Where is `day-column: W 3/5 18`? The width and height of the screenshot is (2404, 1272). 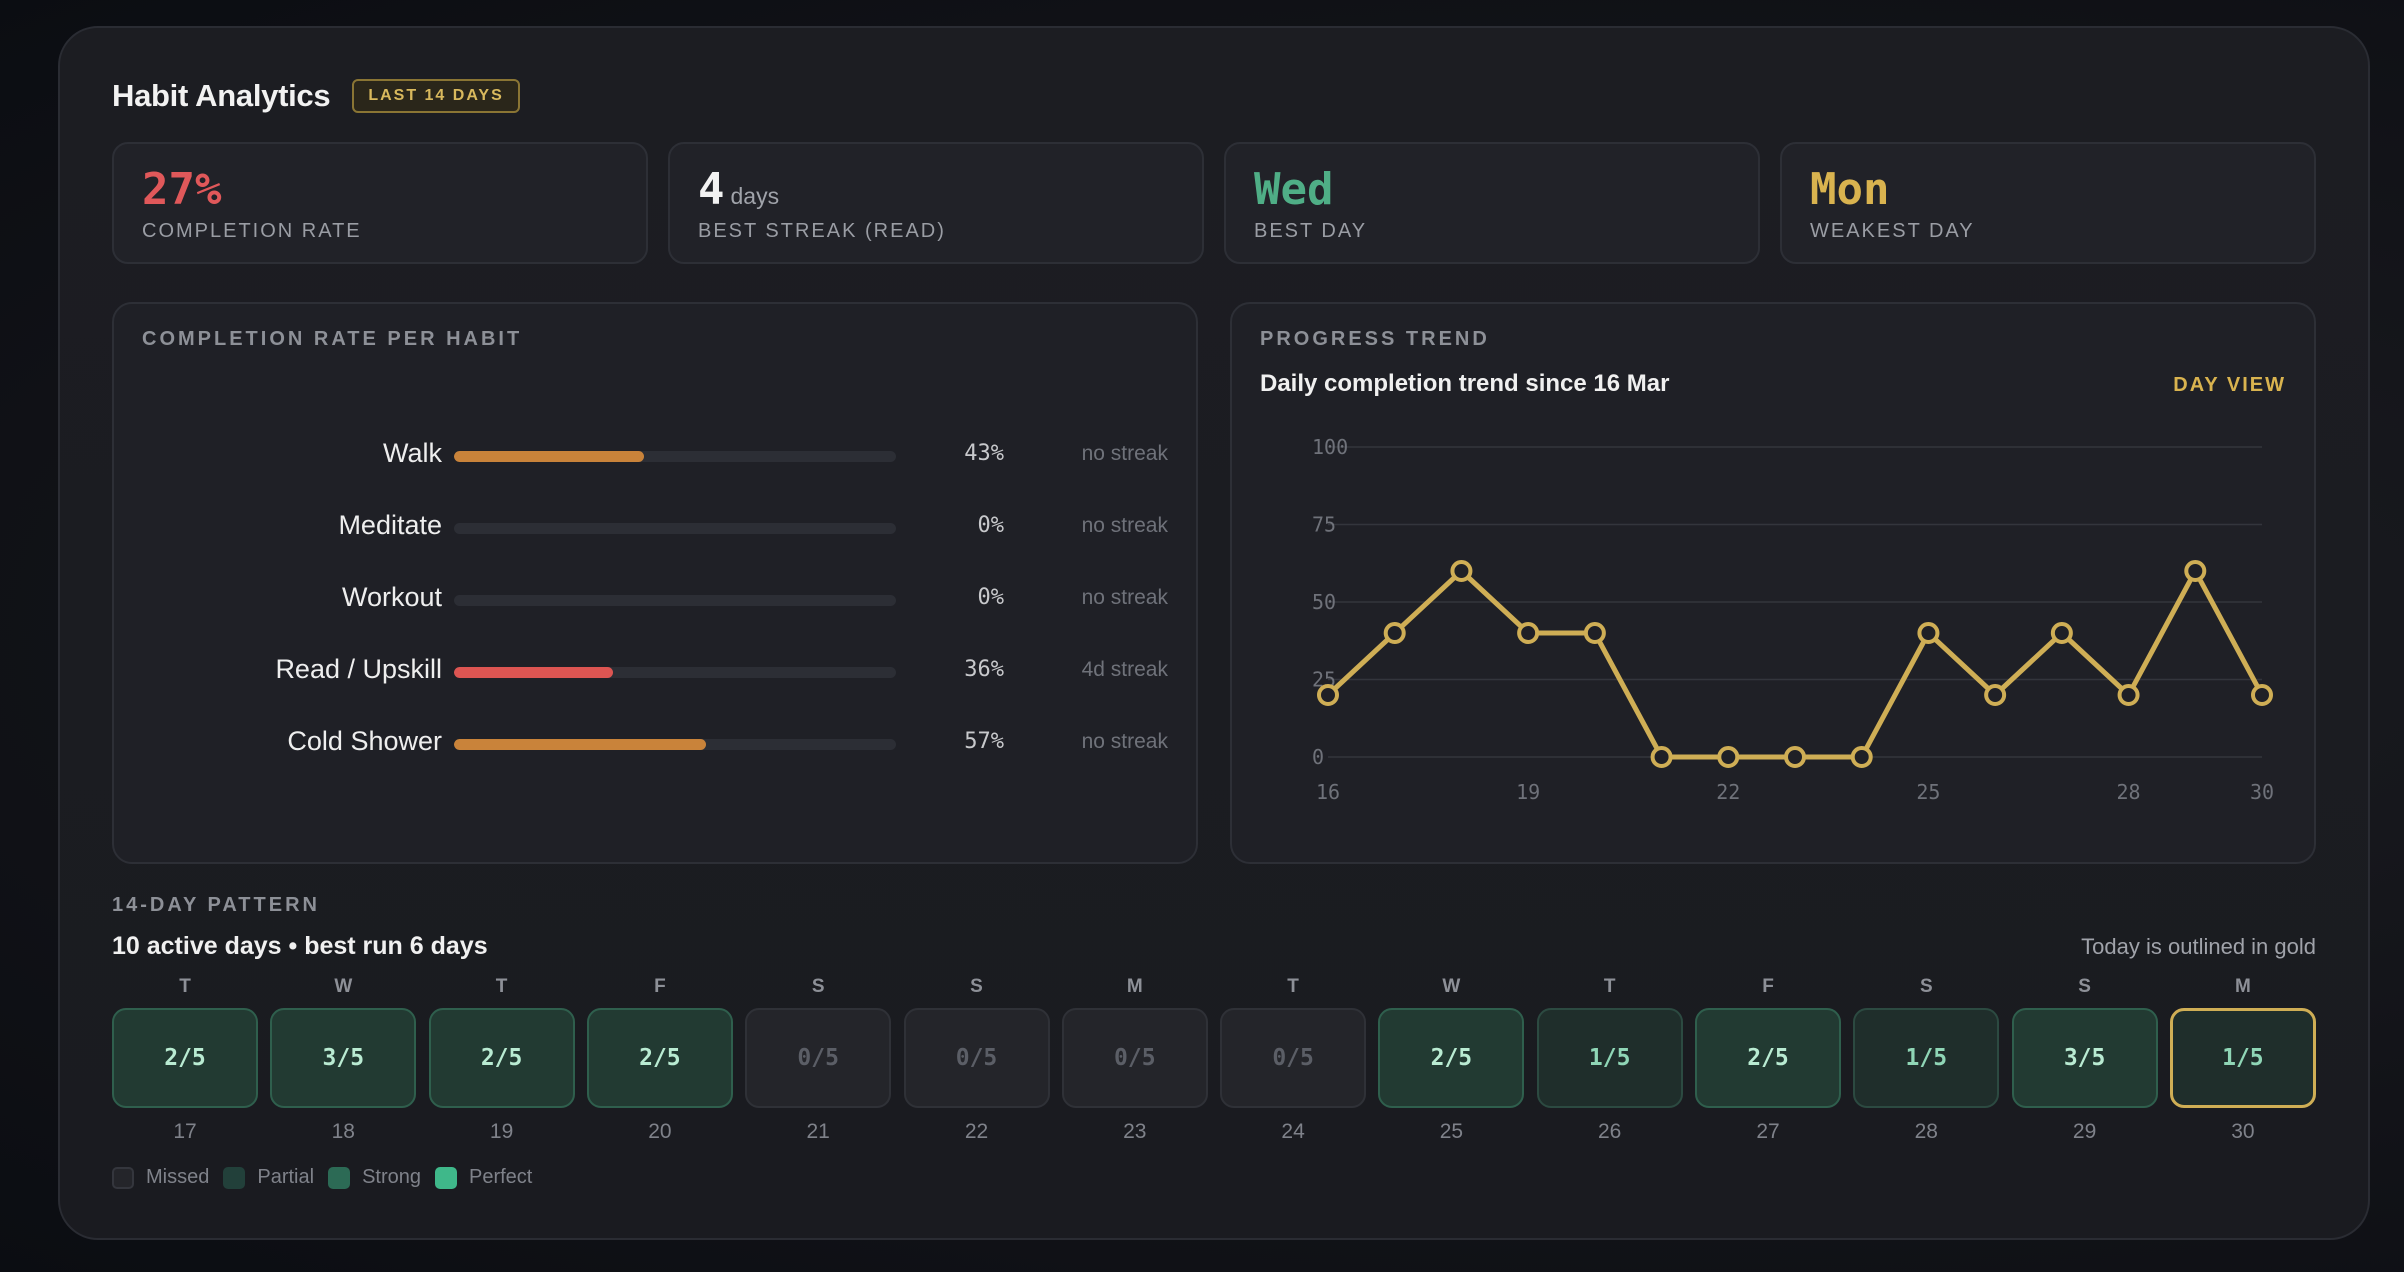
day-column: W 3/5 18 is located at coordinates (343, 1060).